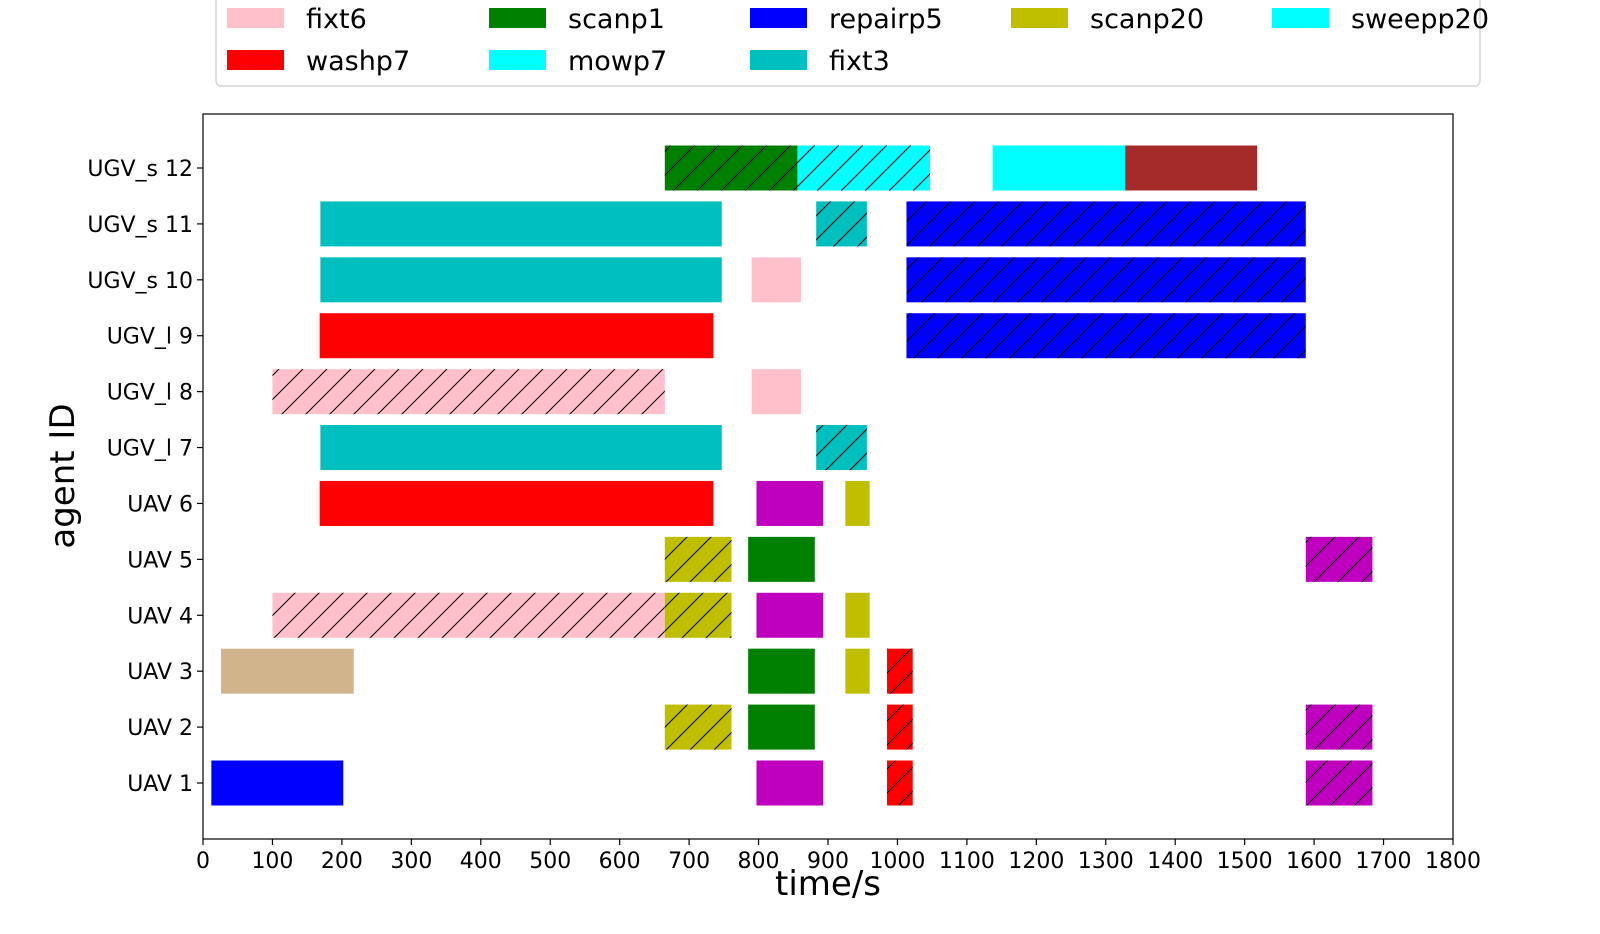 This screenshot has height=934, width=1600. Describe the element at coordinates (150, 393) in the screenshot. I see `y-tick-label: UGV_l 8` at that location.